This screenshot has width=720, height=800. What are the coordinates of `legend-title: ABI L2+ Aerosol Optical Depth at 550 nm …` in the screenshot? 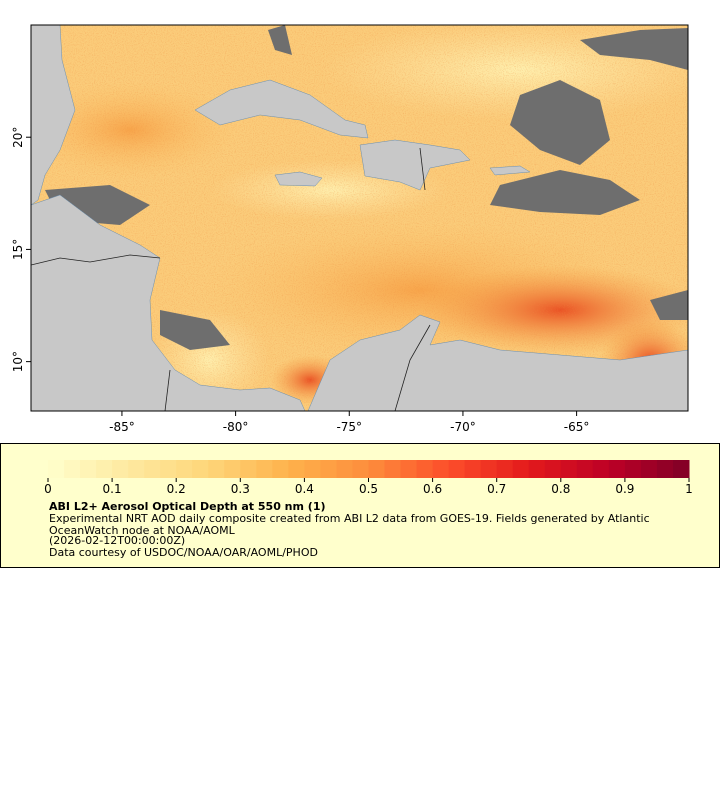 It's located at (187, 506).